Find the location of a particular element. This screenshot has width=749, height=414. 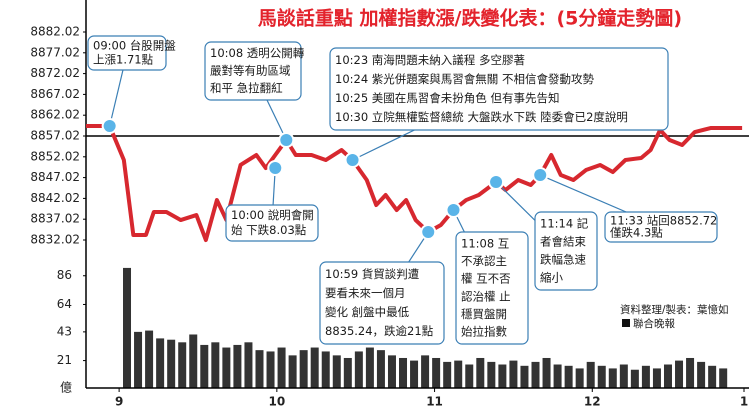

annotation-text: 11:08 互 is located at coordinates (485, 243).